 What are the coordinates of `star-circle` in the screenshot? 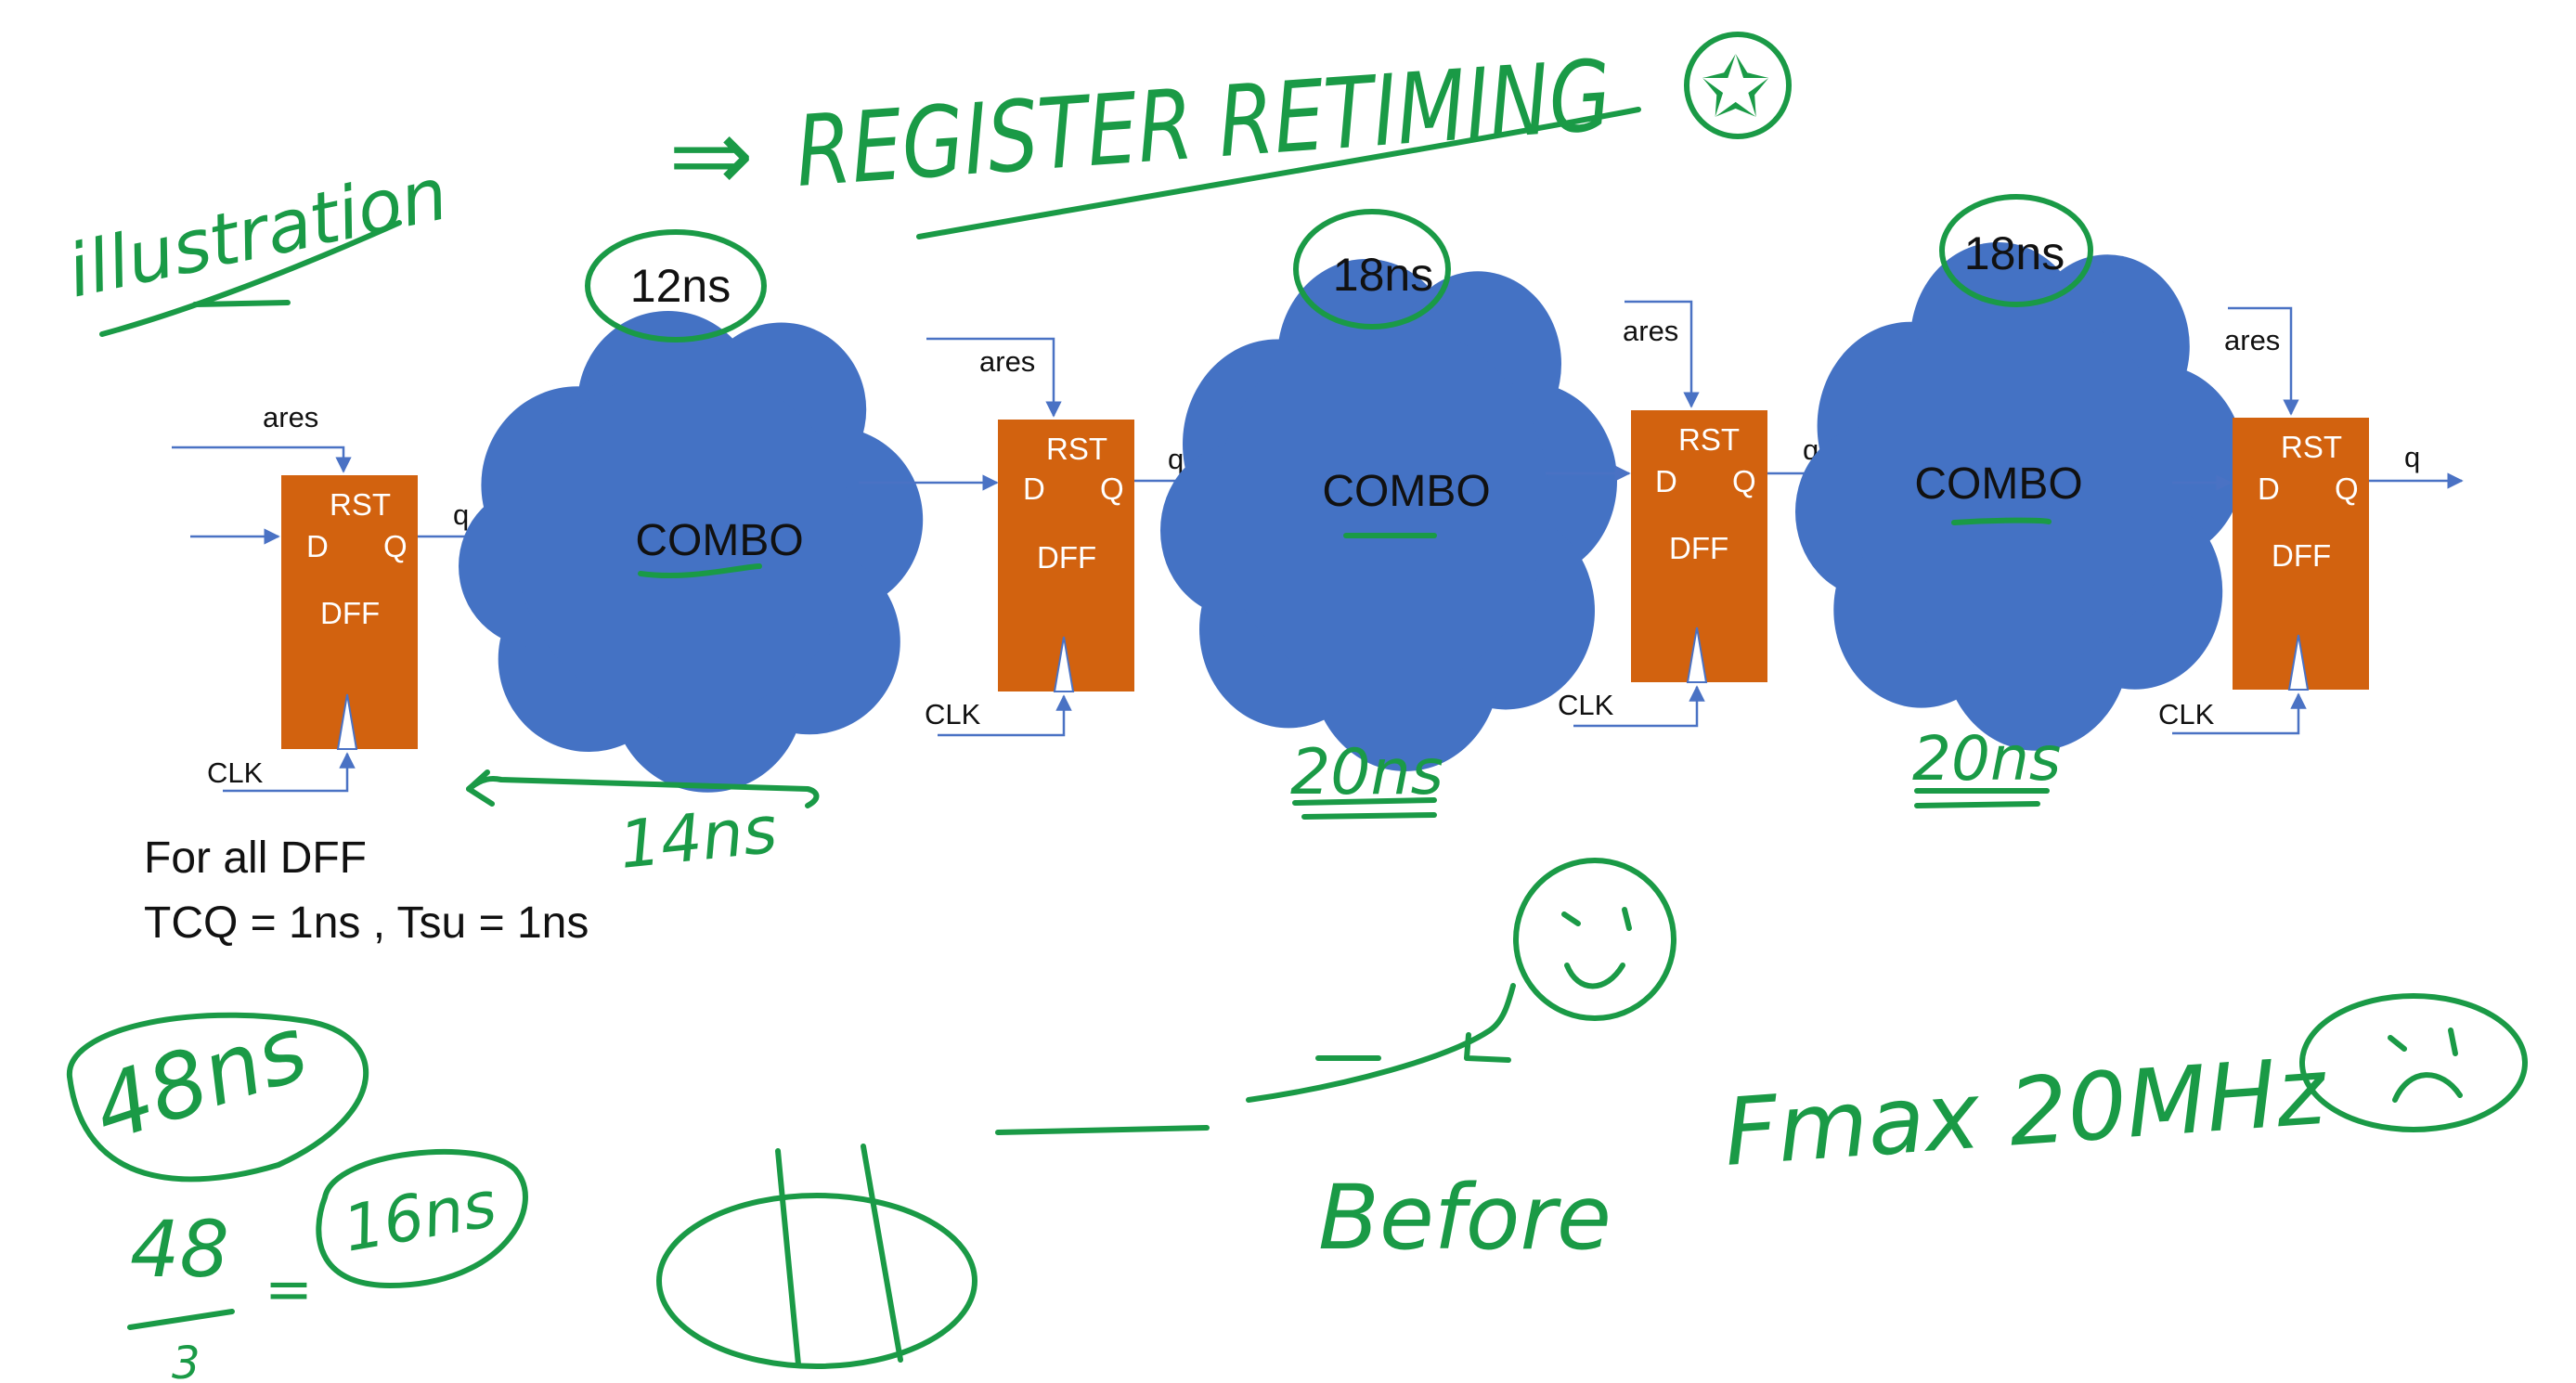 It's located at (1738, 85).